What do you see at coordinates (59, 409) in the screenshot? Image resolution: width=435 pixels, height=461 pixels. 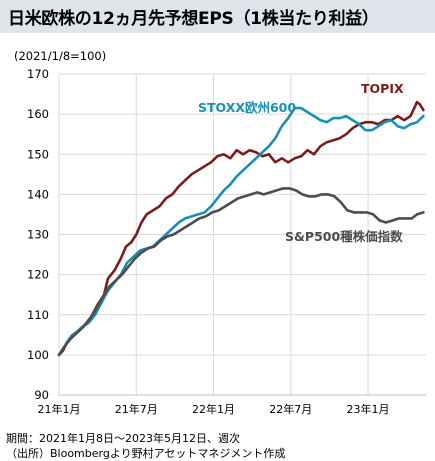 I see `x-tick-label: 21年1月` at bounding box center [59, 409].